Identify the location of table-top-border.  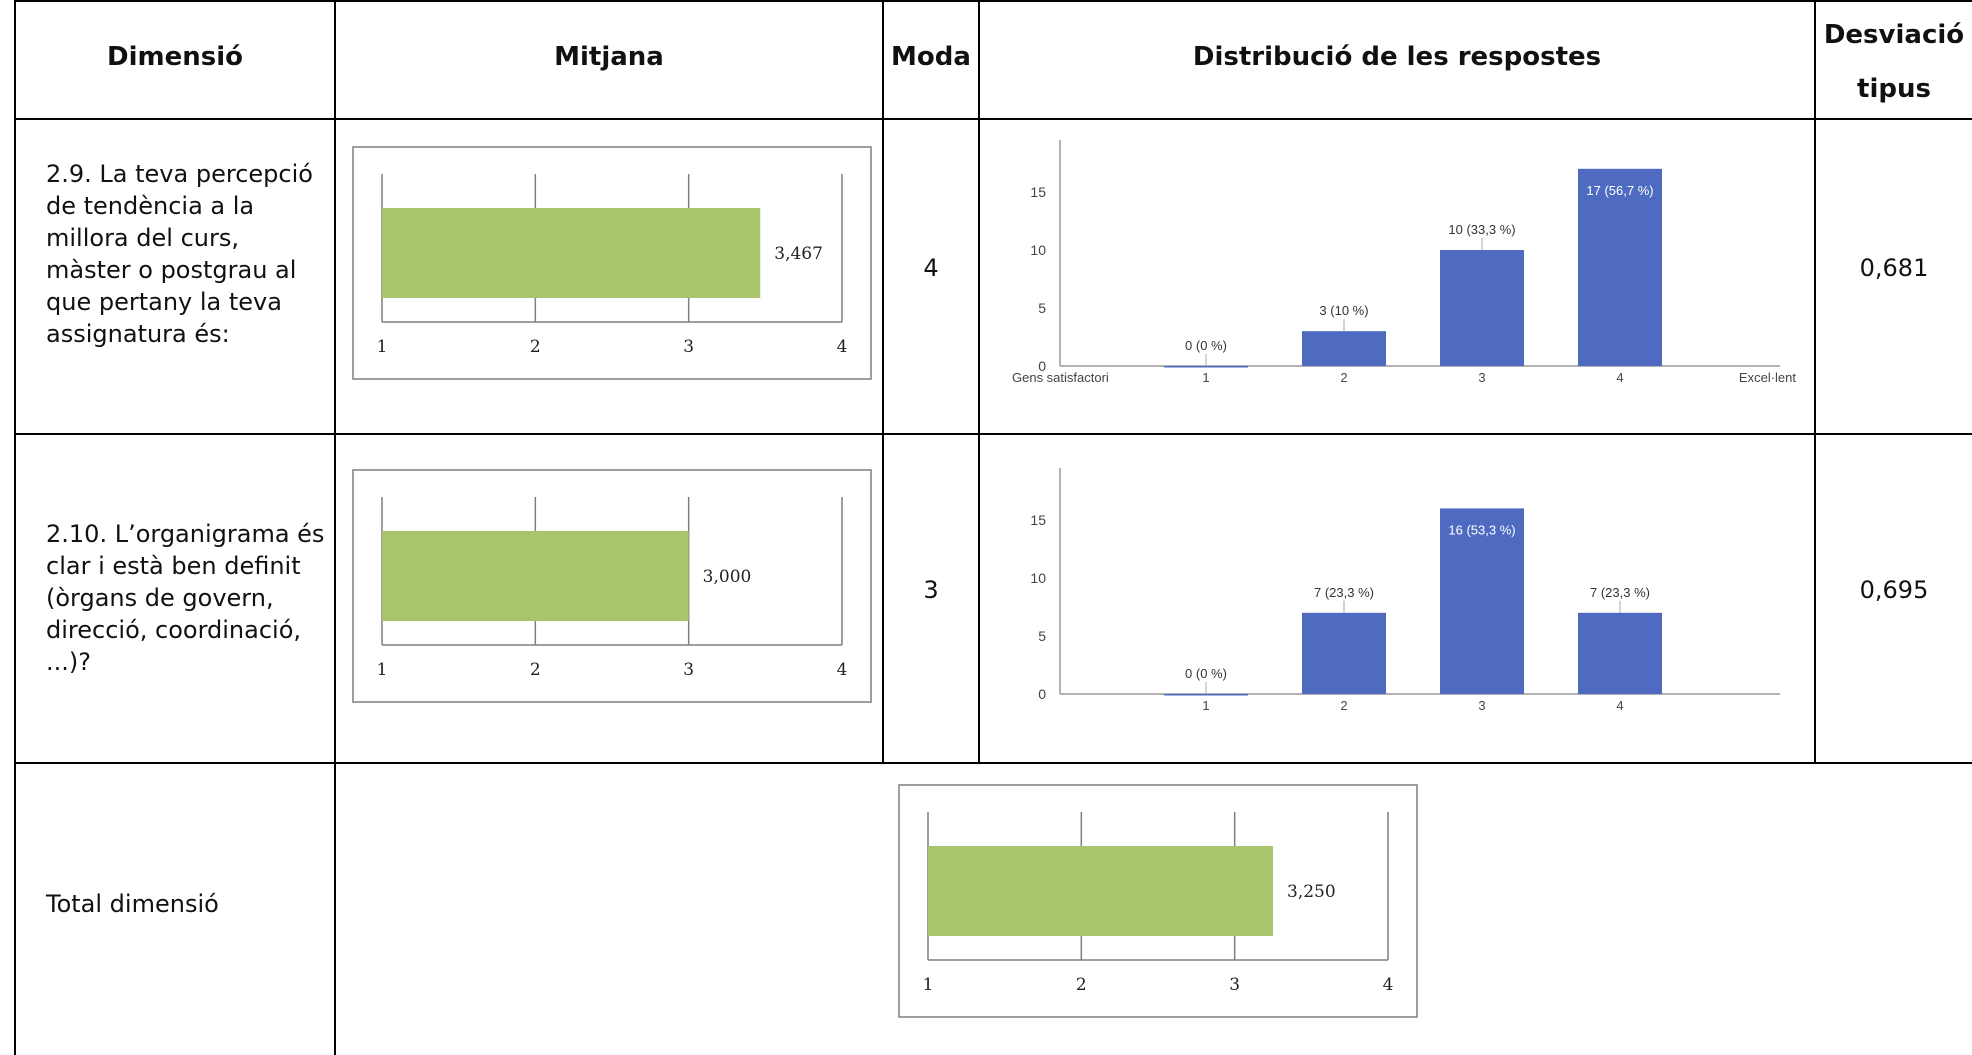
(993, 1).